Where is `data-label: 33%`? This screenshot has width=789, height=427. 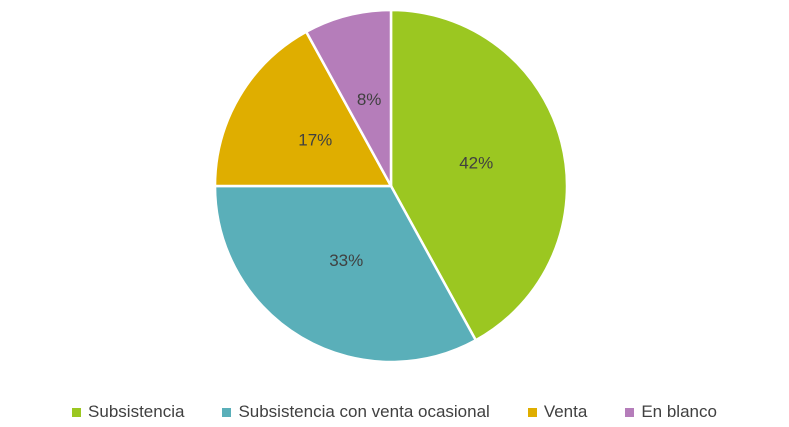 data-label: 33% is located at coordinates (346, 260).